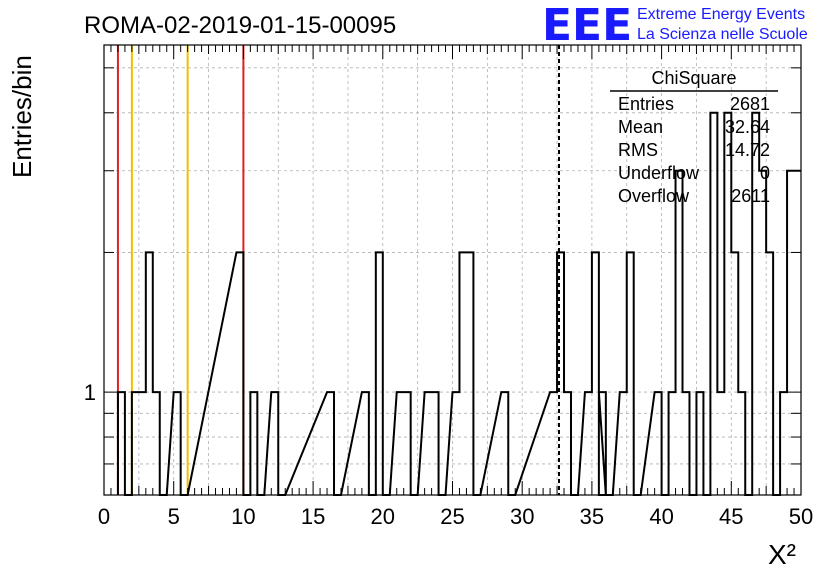 The width and height of the screenshot is (836, 572). Describe the element at coordinates (661, 516) in the screenshot. I see `x-tick-label: 40` at that location.